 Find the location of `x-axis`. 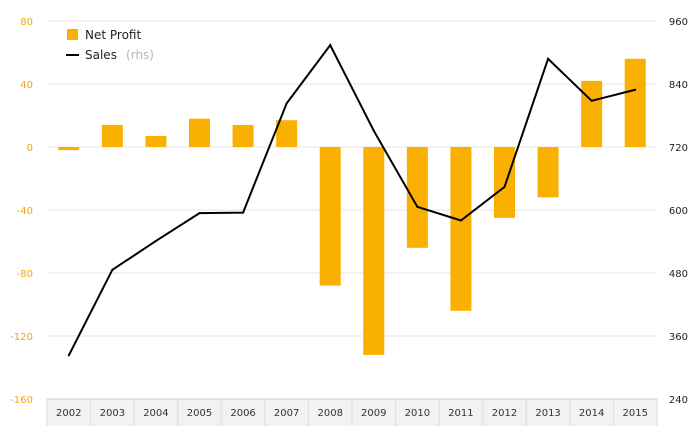

x-axis is located at coordinates (352, 412).